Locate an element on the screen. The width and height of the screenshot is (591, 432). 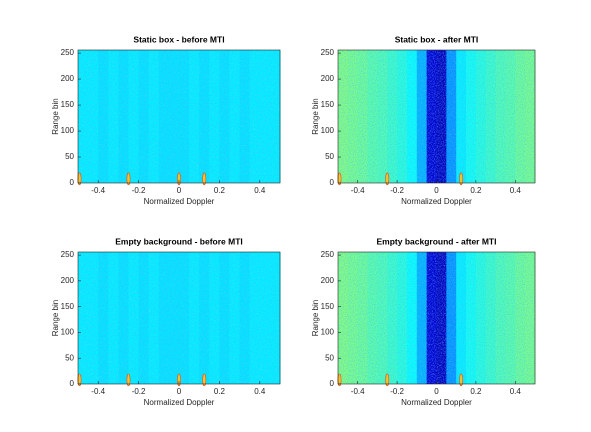
chart-title: Empty background - after MTI is located at coordinates (437, 241).